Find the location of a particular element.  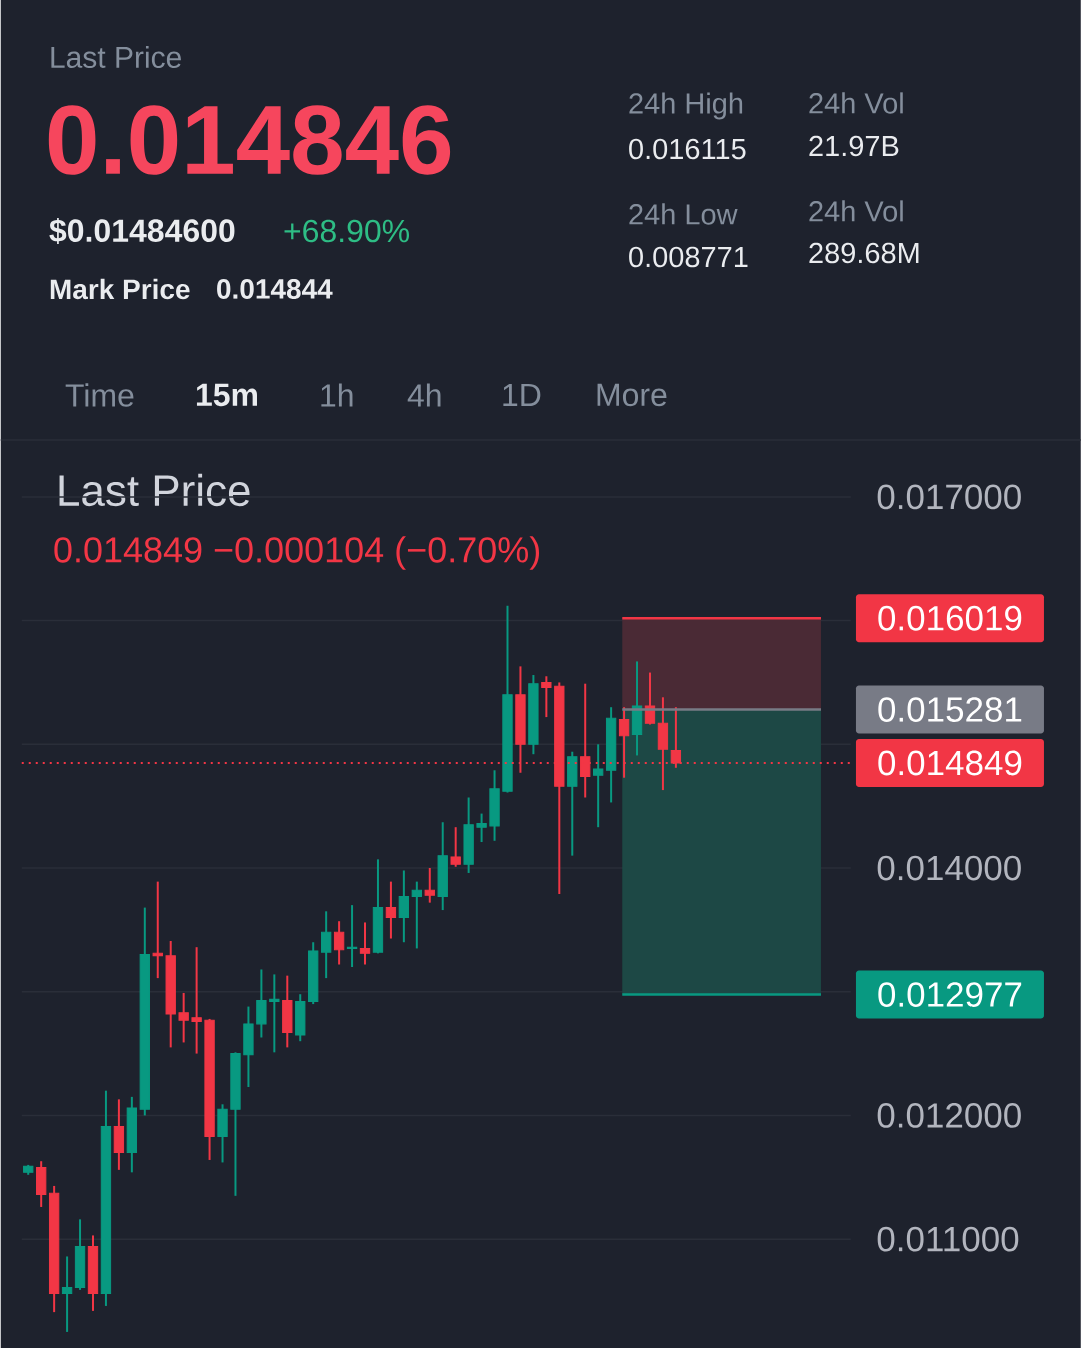

ref-line-label: 0.012977 is located at coordinates (950, 994).